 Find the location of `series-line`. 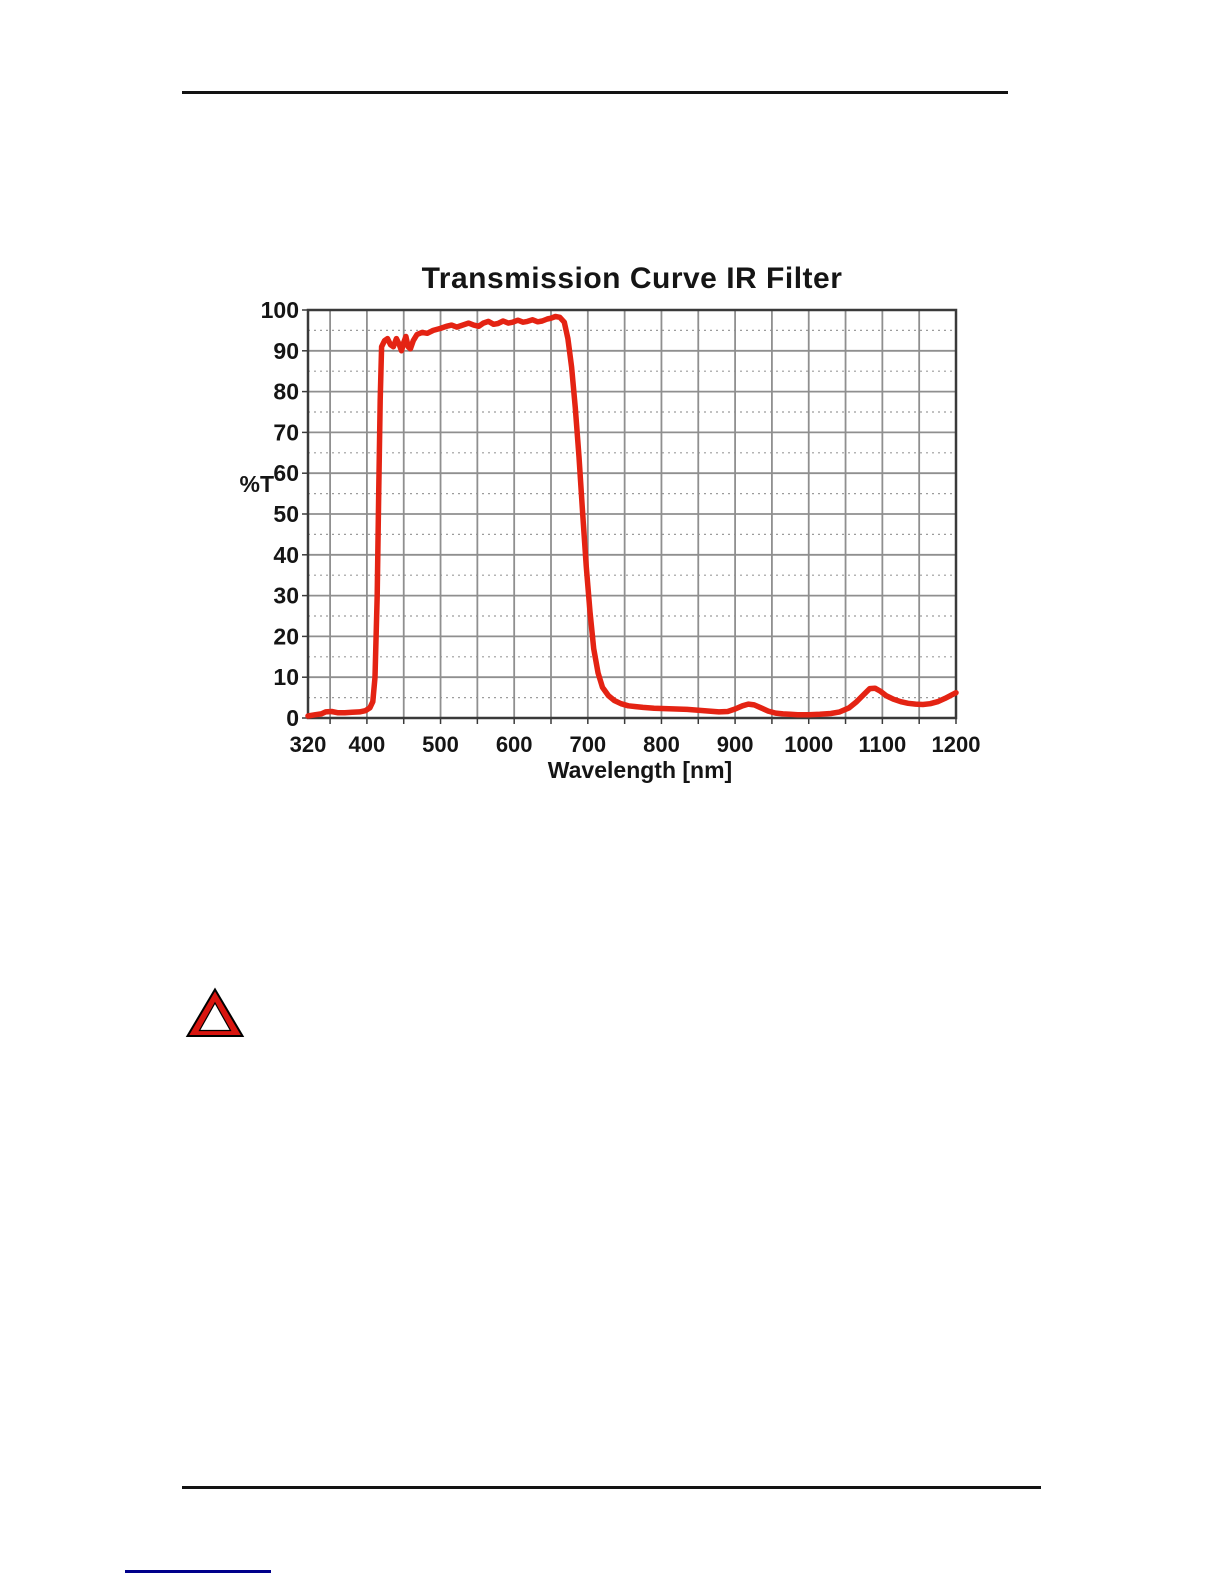

series-line is located at coordinates (632, 516).